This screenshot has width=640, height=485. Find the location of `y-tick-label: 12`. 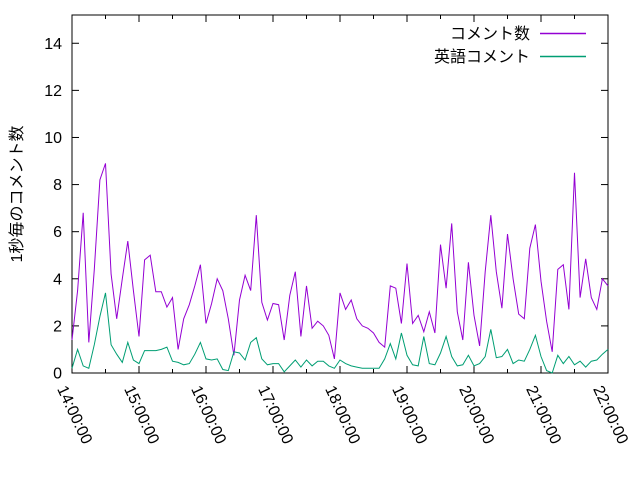

y-tick-label: 12 is located at coordinates (53, 91).